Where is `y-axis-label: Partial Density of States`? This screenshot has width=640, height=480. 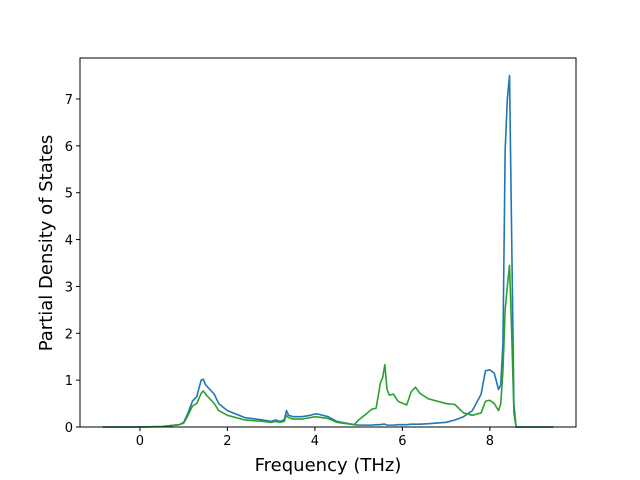
y-axis-label: Partial Density of States is located at coordinates (46, 243).